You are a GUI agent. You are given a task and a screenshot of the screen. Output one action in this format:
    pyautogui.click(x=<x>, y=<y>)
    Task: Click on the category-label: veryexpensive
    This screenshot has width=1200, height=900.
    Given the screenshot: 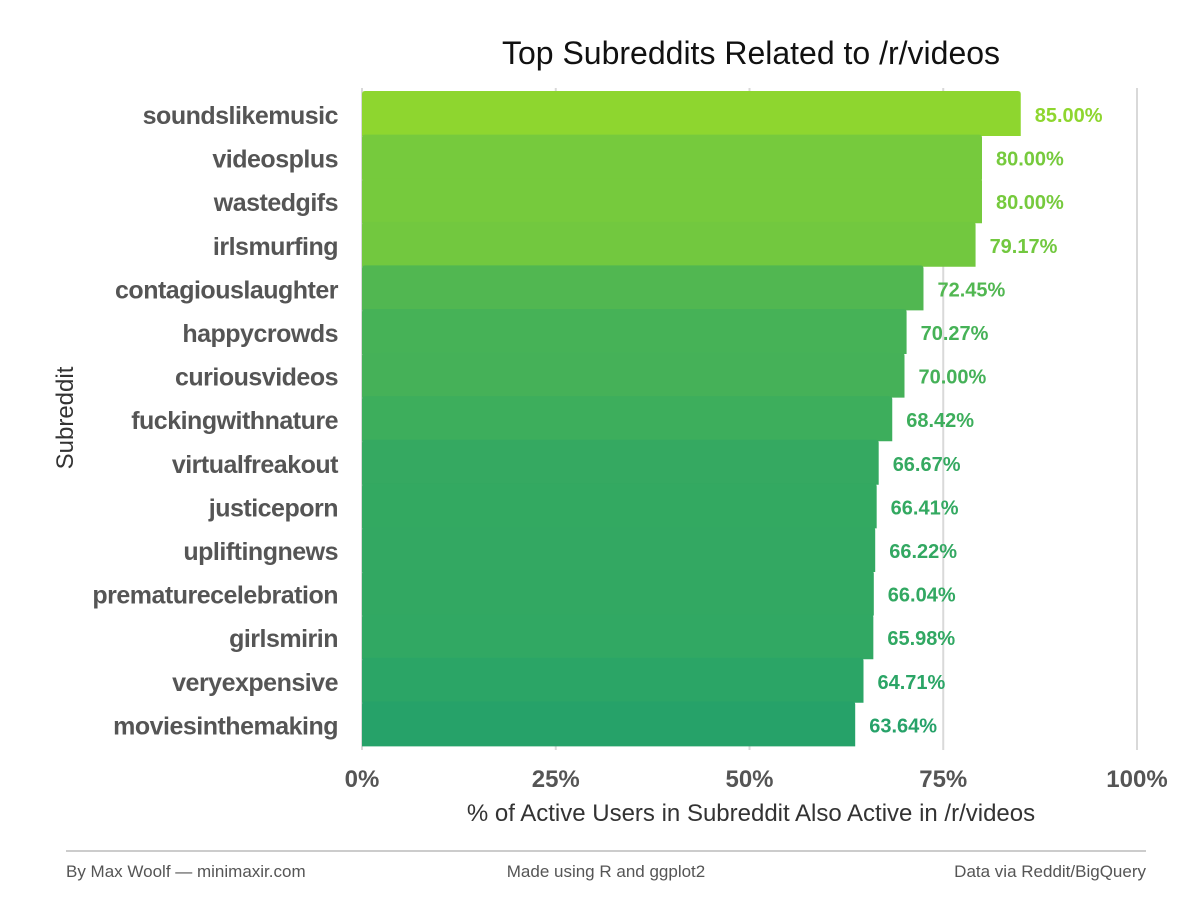 What is the action you would take?
    pyautogui.click(x=255, y=683)
    